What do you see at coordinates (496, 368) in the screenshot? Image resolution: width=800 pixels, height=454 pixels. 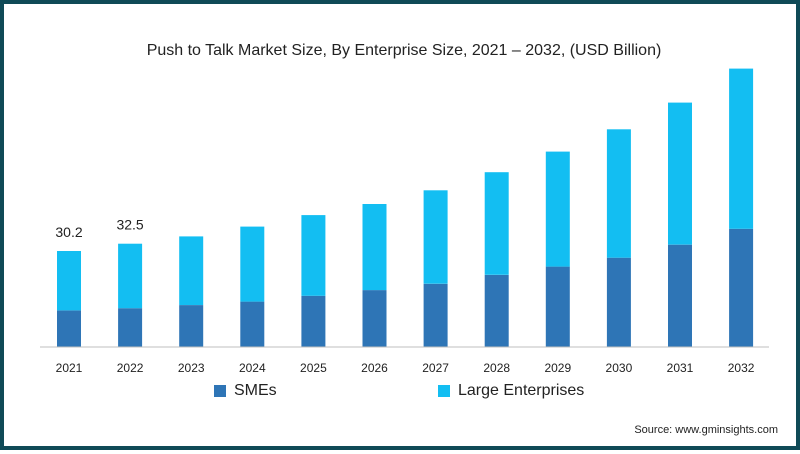 I see `x-tick-label-2028: 2028` at bounding box center [496, 368].